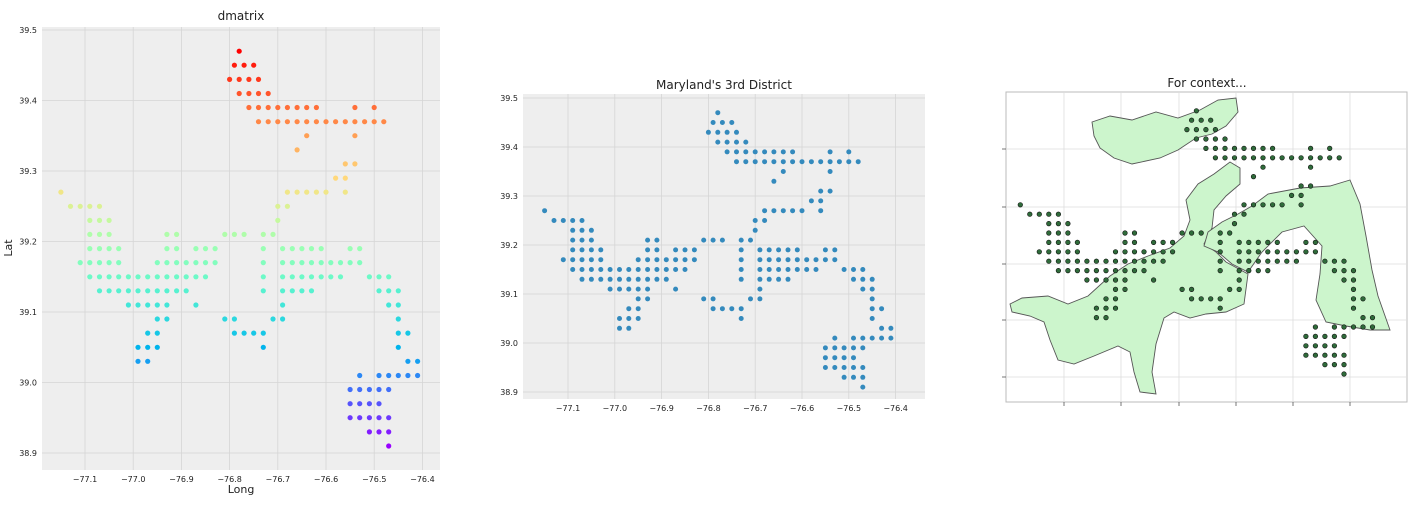 Image resolution: width=1419 pixels, height=507 pixels. I want to click on y-tick-label: 39.1, so click(28, 312).